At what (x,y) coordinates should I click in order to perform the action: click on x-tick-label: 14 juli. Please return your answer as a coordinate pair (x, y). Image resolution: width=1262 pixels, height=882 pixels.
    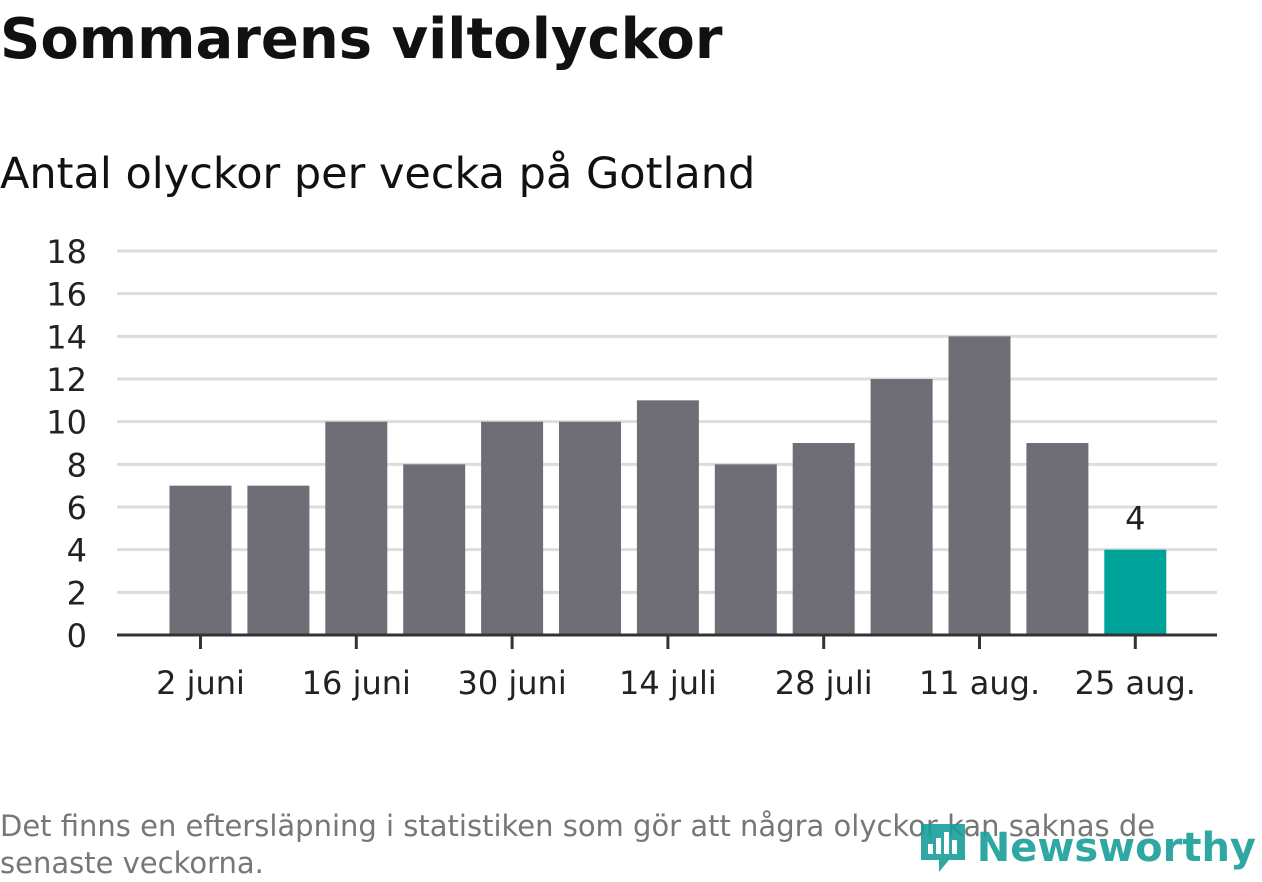
    Looking at the image, I should click on (668, 683).